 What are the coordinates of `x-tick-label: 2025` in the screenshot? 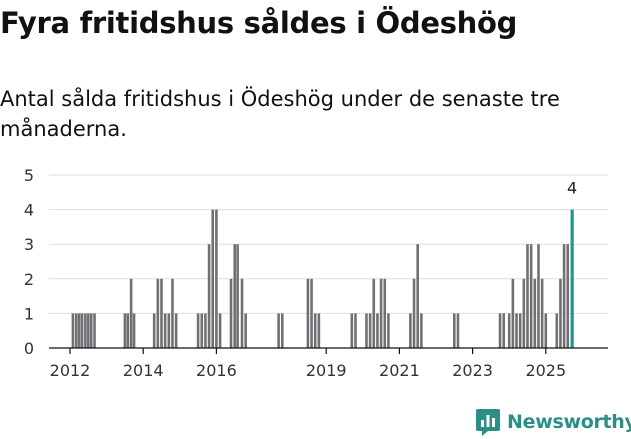 It's located at (545, 370).